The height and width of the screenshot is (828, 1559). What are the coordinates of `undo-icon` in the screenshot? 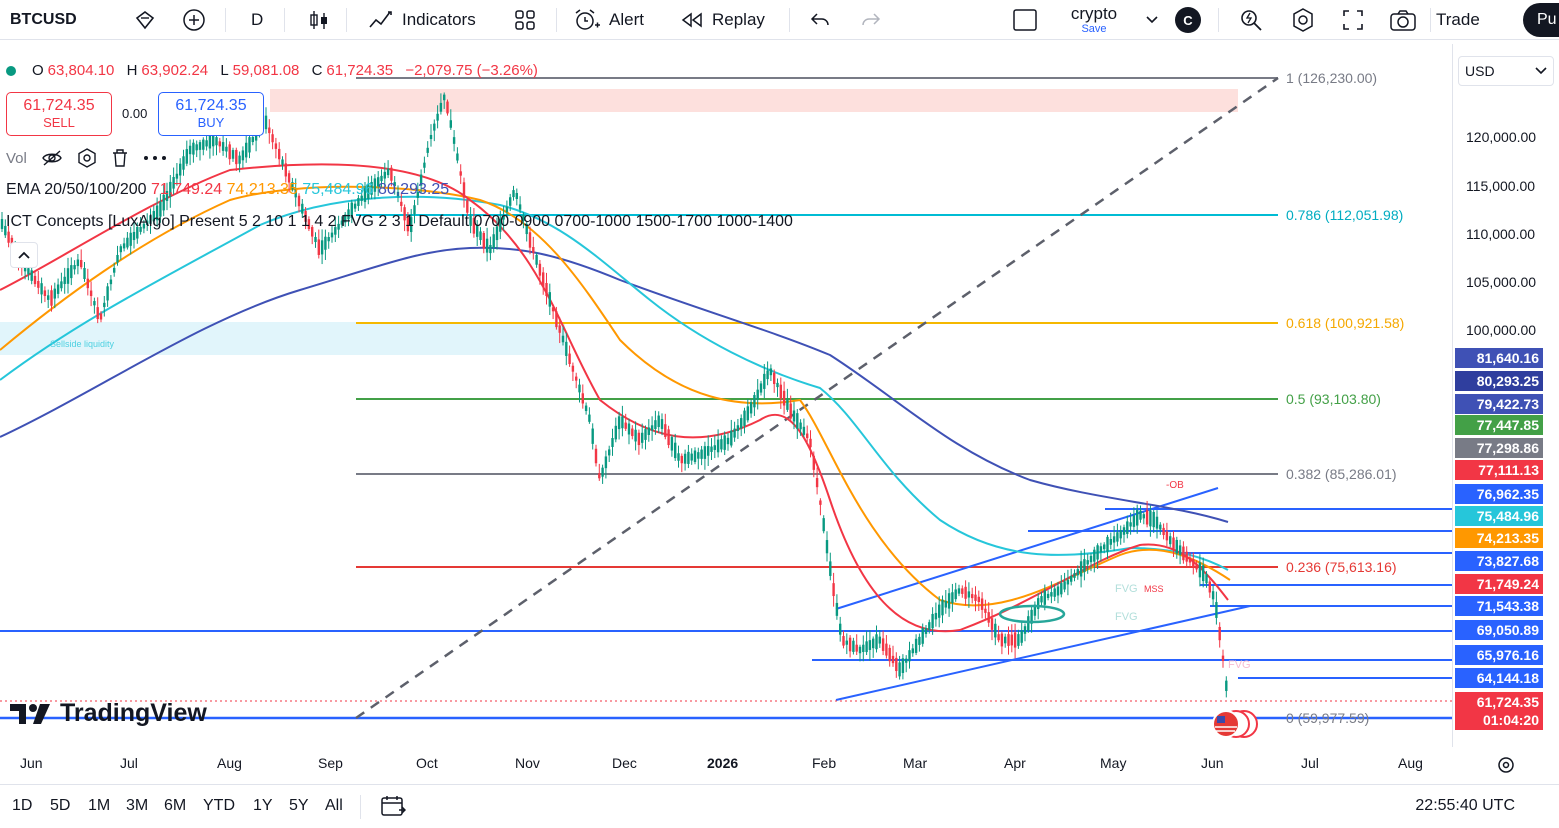 It's located at (820, 20).